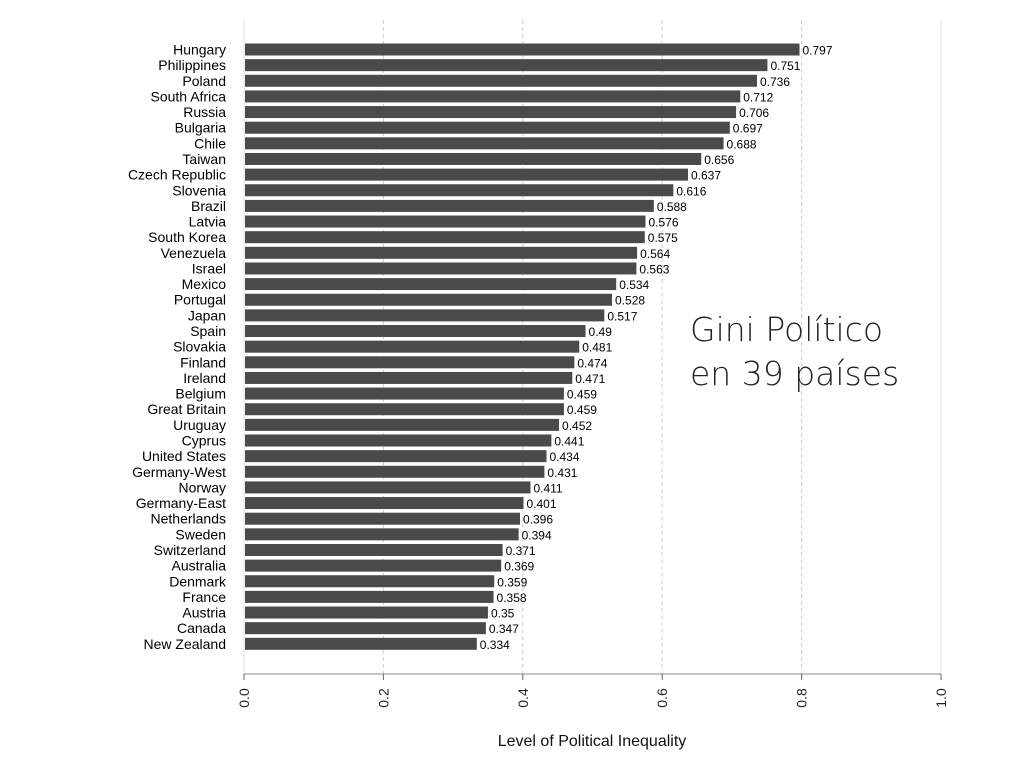  I want to click on value-label: 0.334, so click(495, 645).